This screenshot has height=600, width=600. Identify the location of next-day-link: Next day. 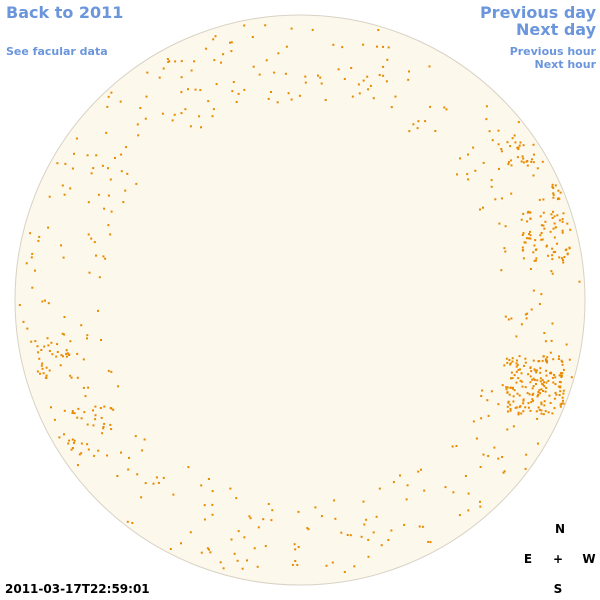
(556, 29).